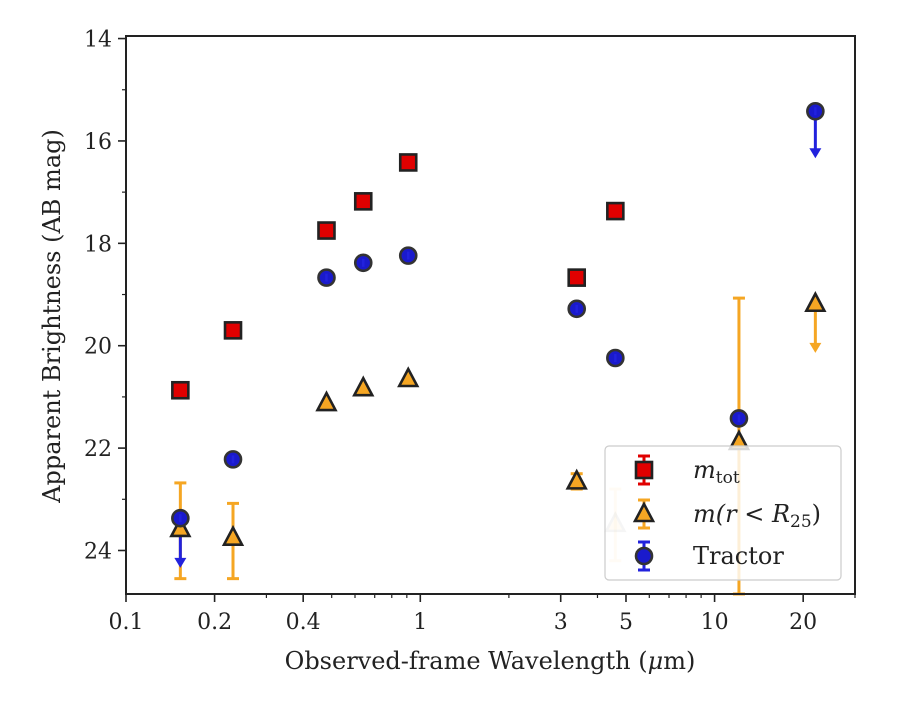  Describe the element at coordinates (98, 551) in the screenshot. I see `y-tick-label: 24` at that location.